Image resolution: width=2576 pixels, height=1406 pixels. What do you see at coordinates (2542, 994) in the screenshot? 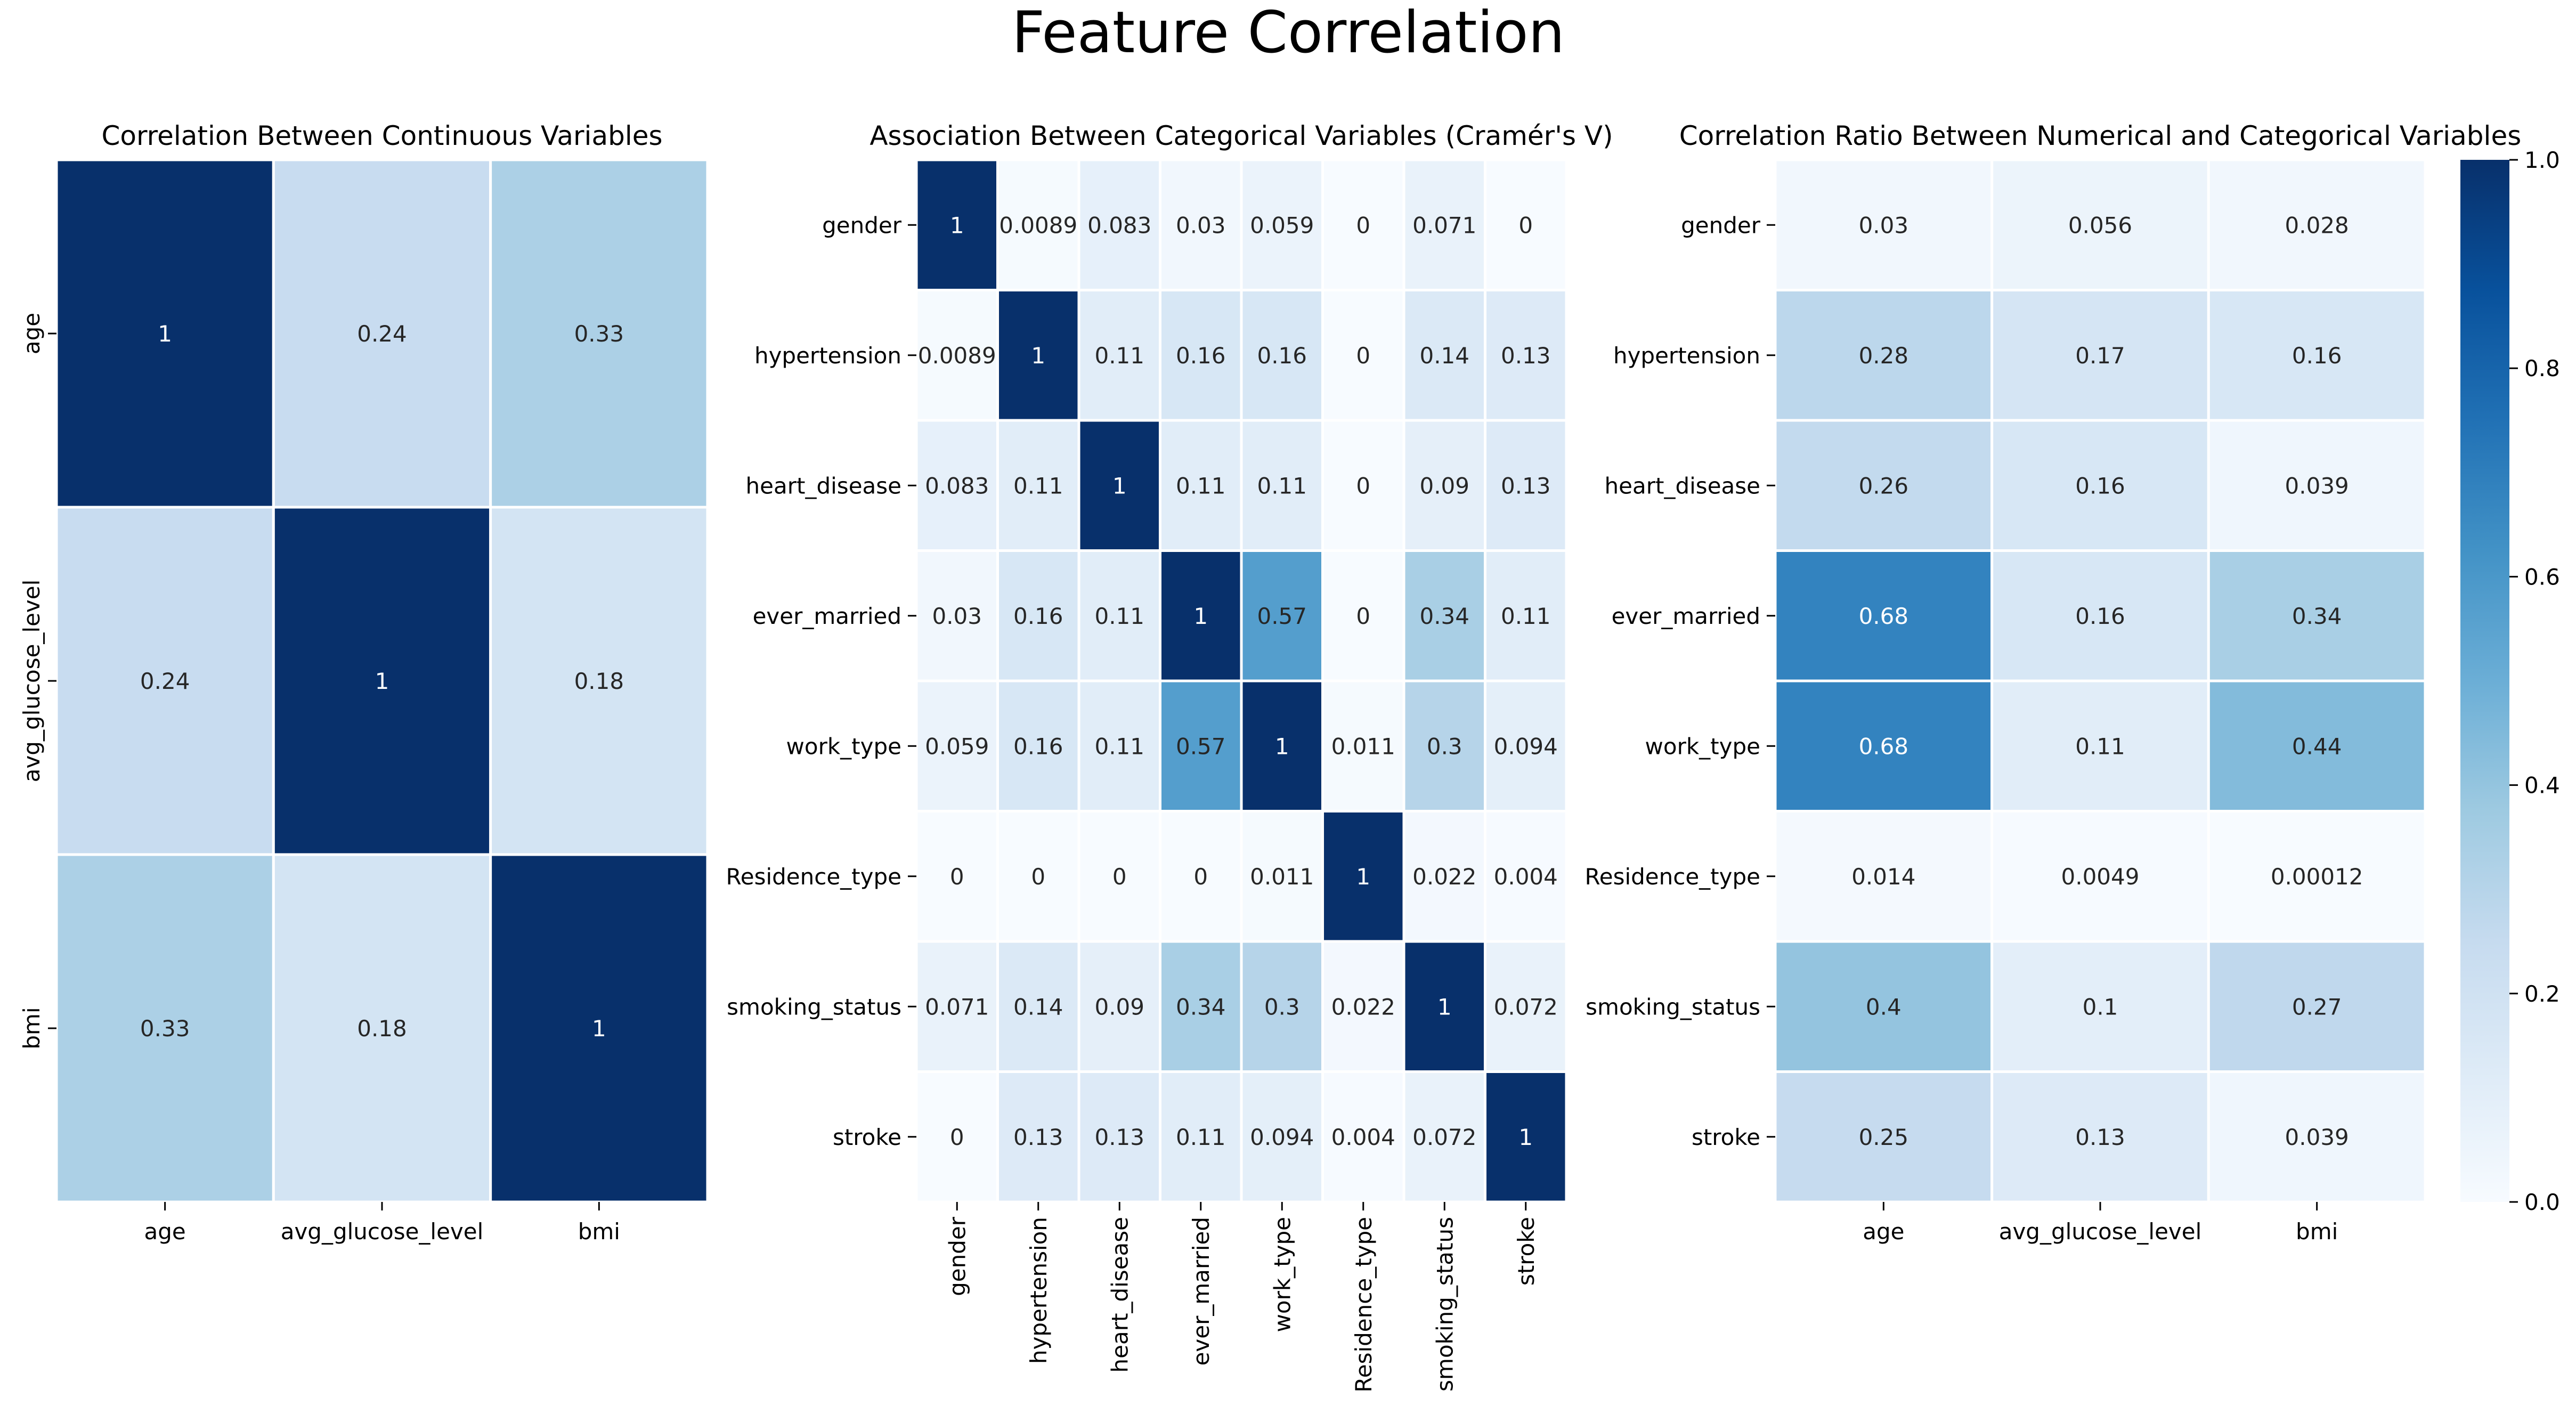
I see `colorbar-tick-label: 0.2` at bounding box center [2542, 994].